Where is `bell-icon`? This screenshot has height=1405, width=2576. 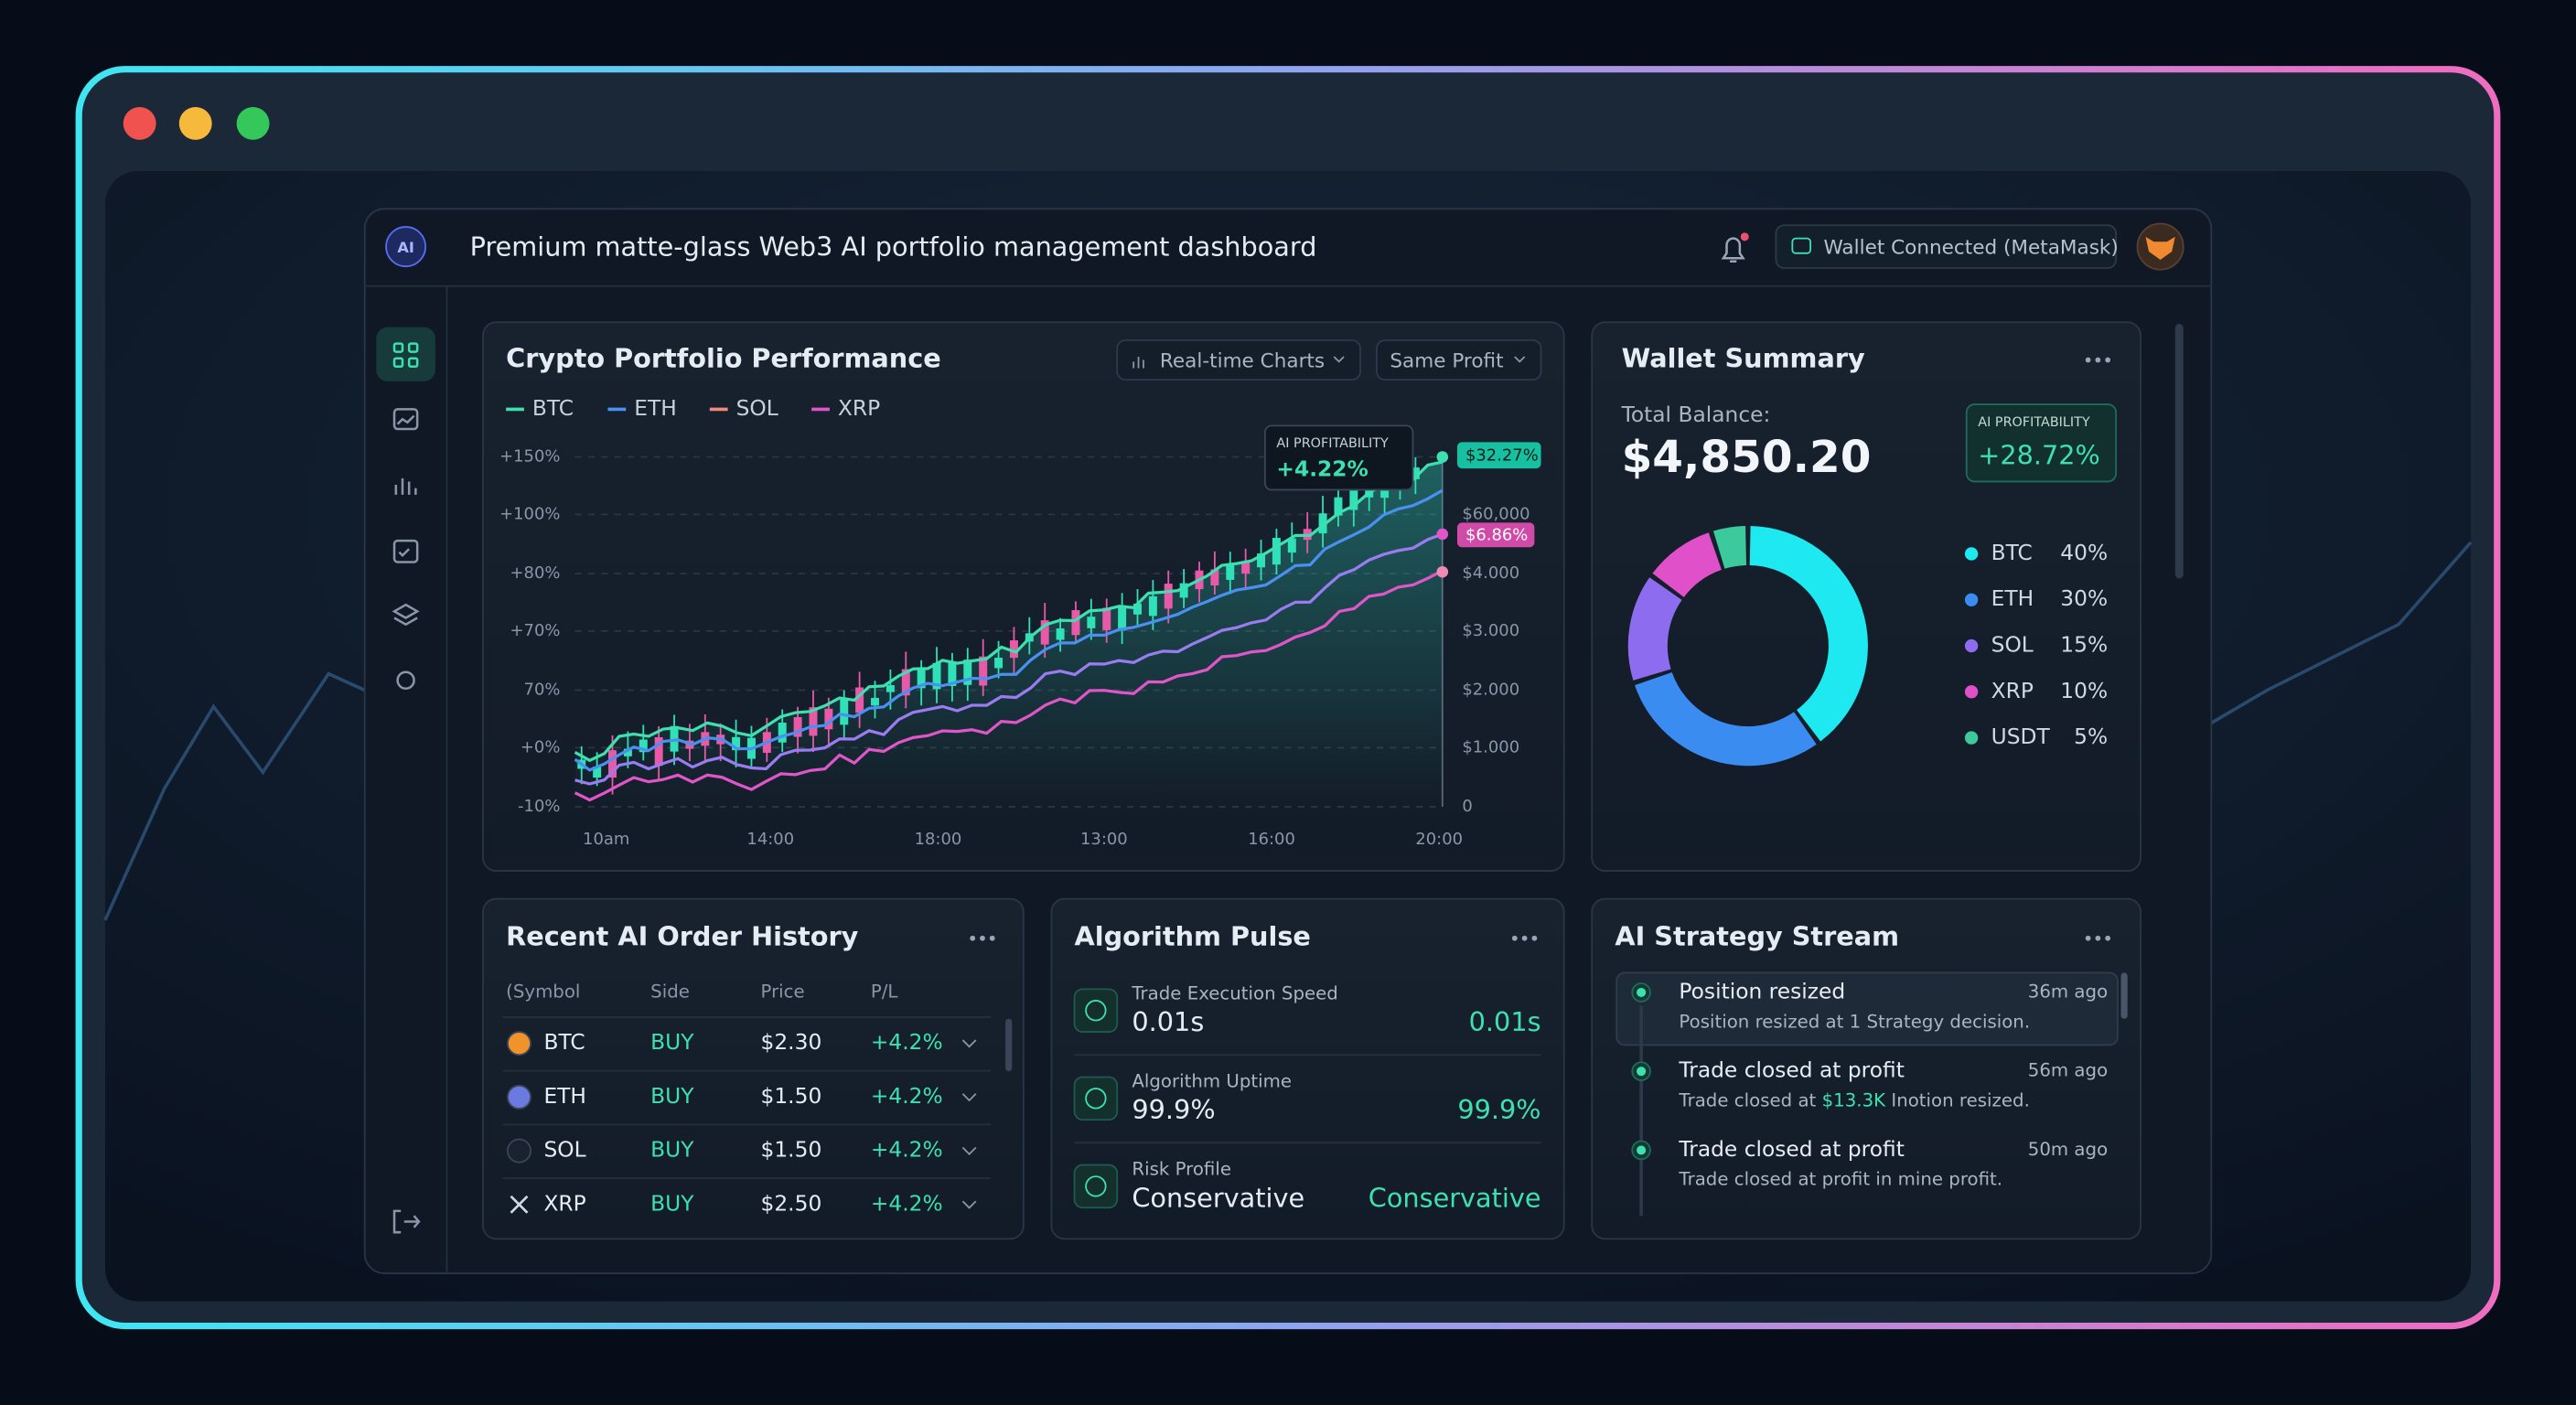 bell-icon is located at coordinates (1733, 250).